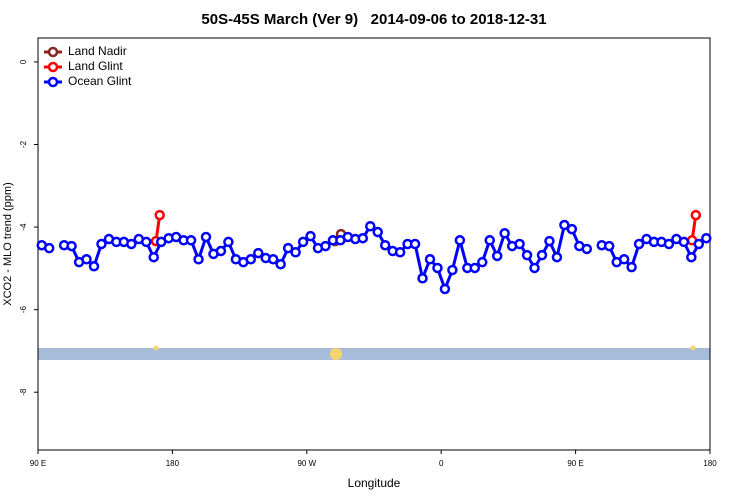 The height and width of the screenshot is (500, 750). I want to click on x-tick-label: 90 W, so click(306, 463).